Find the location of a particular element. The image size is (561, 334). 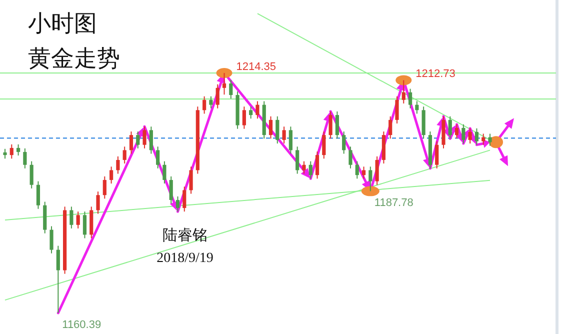

chart-subtitle: 黄金走势 is located at coordinates (74, 58).